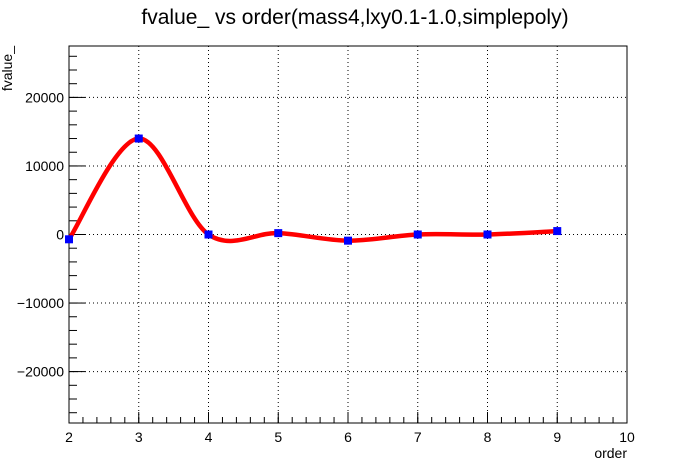  I want to click on y-tick-label: −10000, so click(40, 303).